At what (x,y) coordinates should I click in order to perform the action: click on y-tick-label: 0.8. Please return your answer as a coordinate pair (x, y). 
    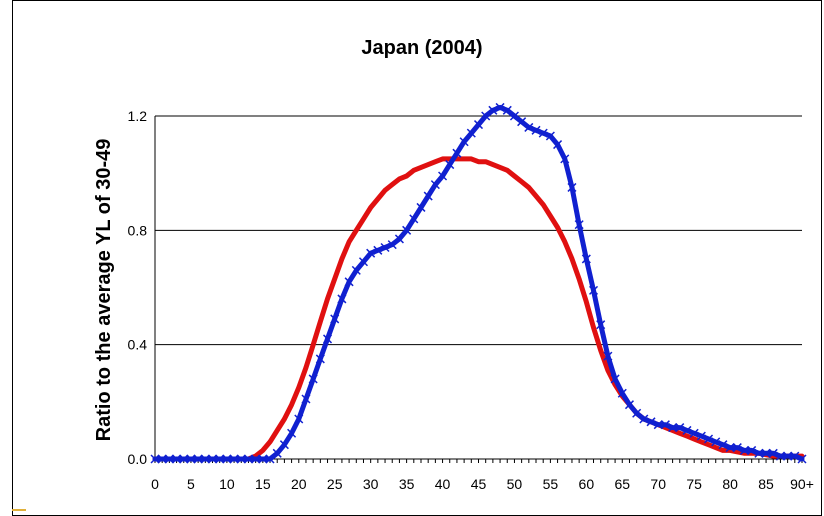
    Looking at the image, I should click on (138, 230).